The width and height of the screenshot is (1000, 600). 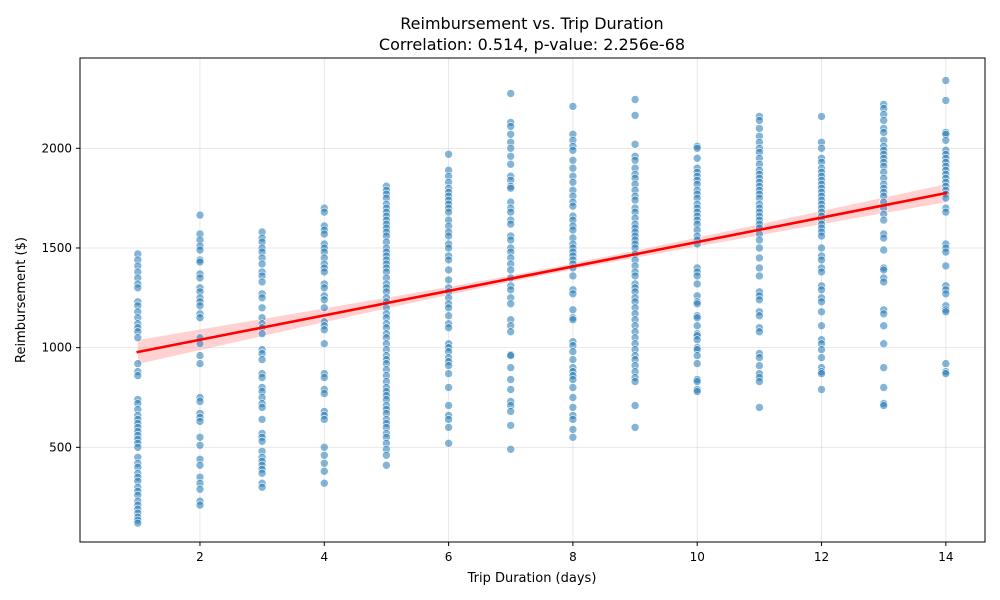 What do you see at coordinates (532, 44) in the screenshot?
I see `chart-subtitle: Correlation: 0.514, p-value: 2.256e-68` at bounding box center [532, 44].